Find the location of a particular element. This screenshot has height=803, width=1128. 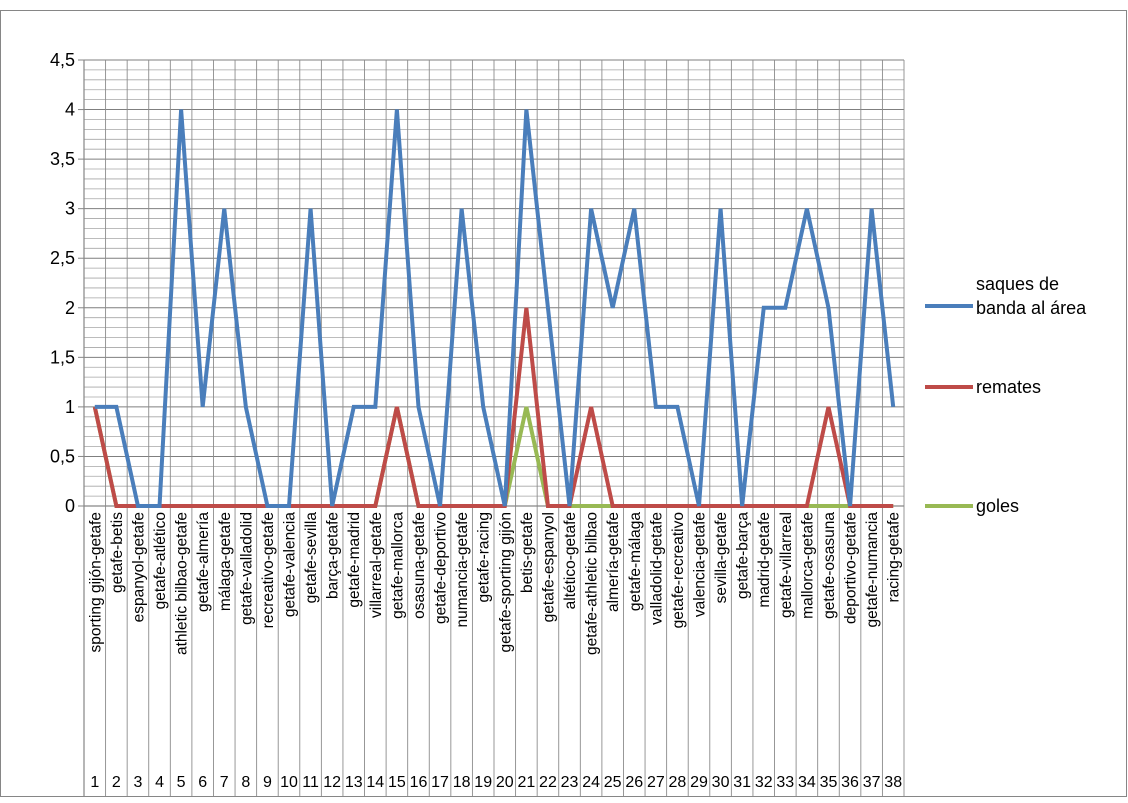

x-category-label: sevilla-getafe is located at coordinates (721, 557).